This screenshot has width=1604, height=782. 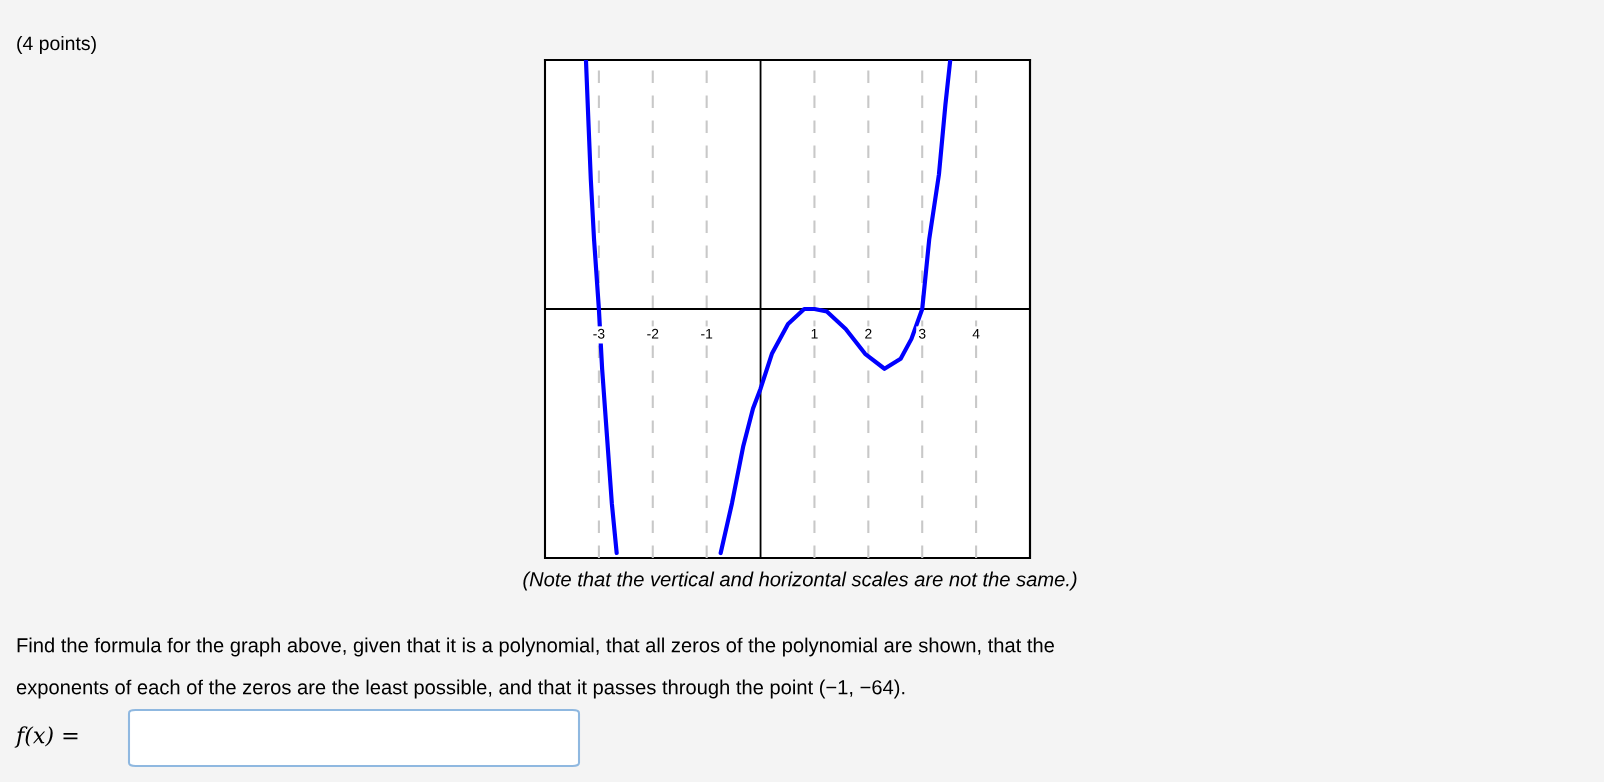 I want to click on text: f(x) =, so click(x=46, y=737).